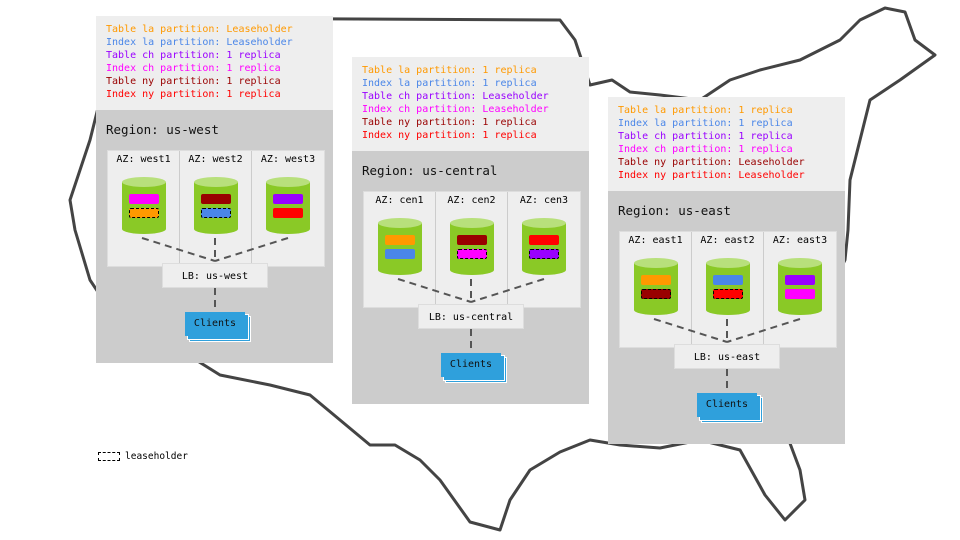 Image resolution: width=960 pixels, height=540 pixels. Describe the element at coordinates (430, 170) in the screenshot. I see `region-title: Region: us-central` at that location.